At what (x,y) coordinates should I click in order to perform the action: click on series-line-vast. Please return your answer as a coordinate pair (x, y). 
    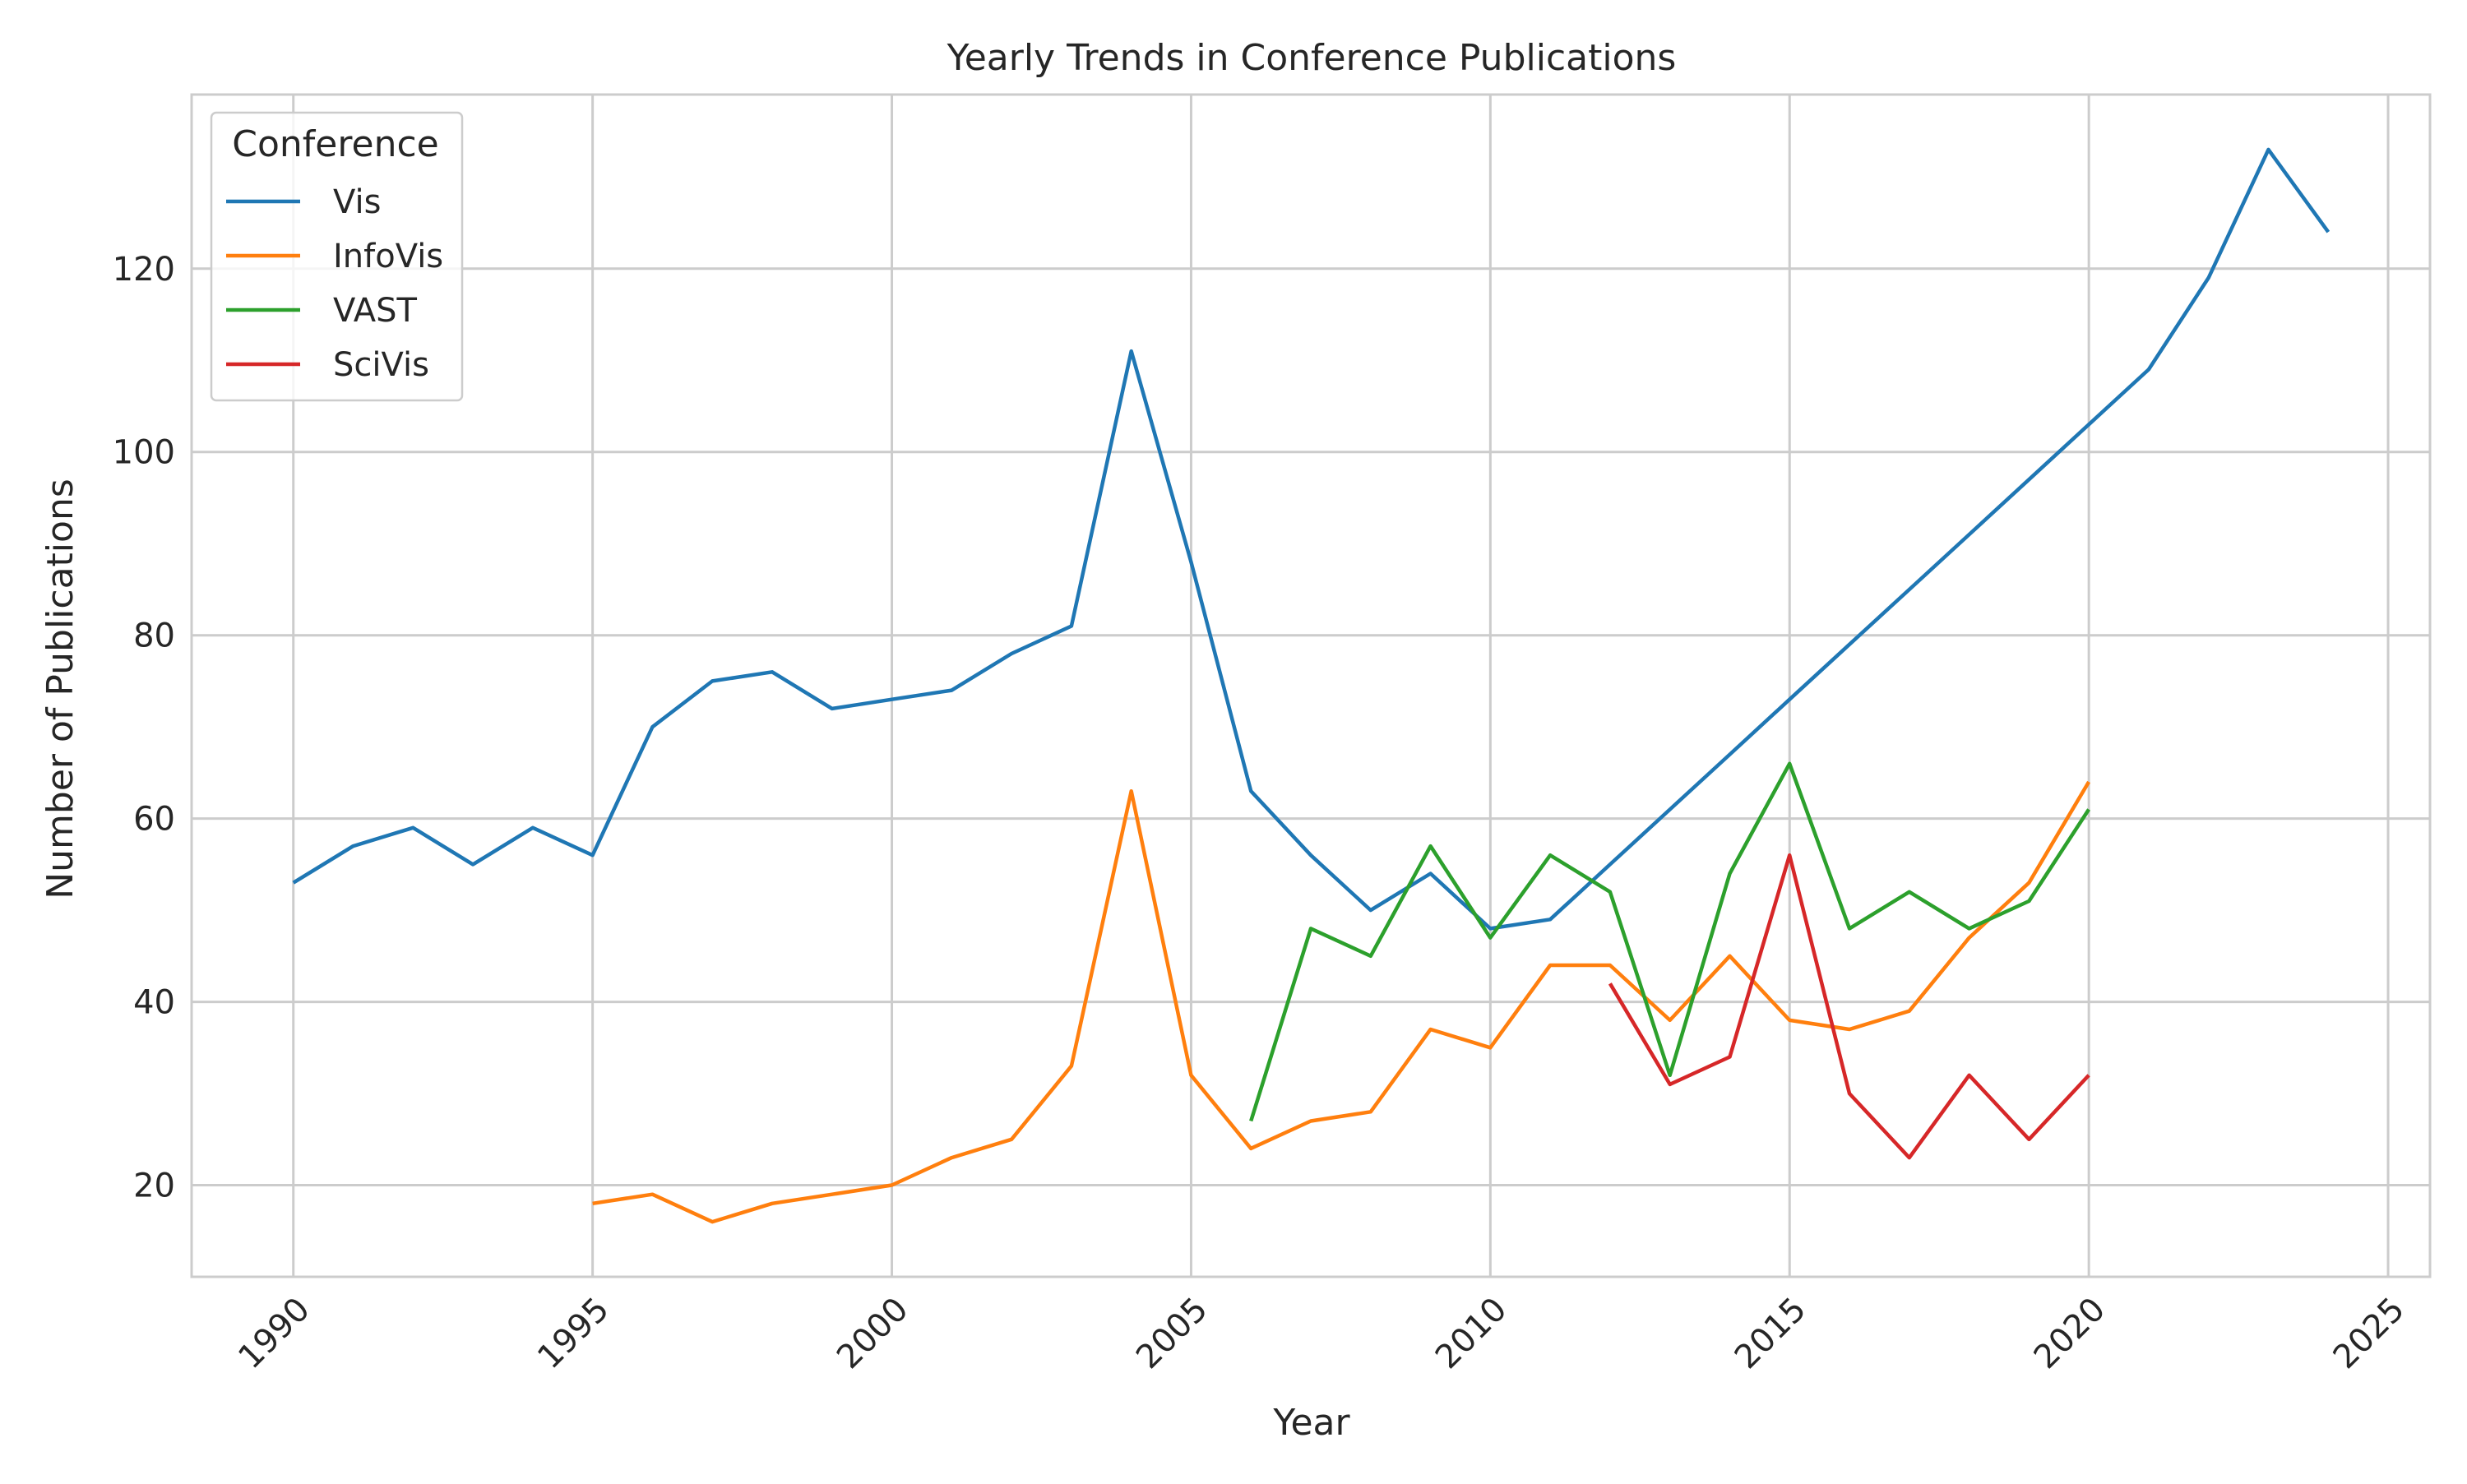
    Looking at the image, I should click on (1670, 941).